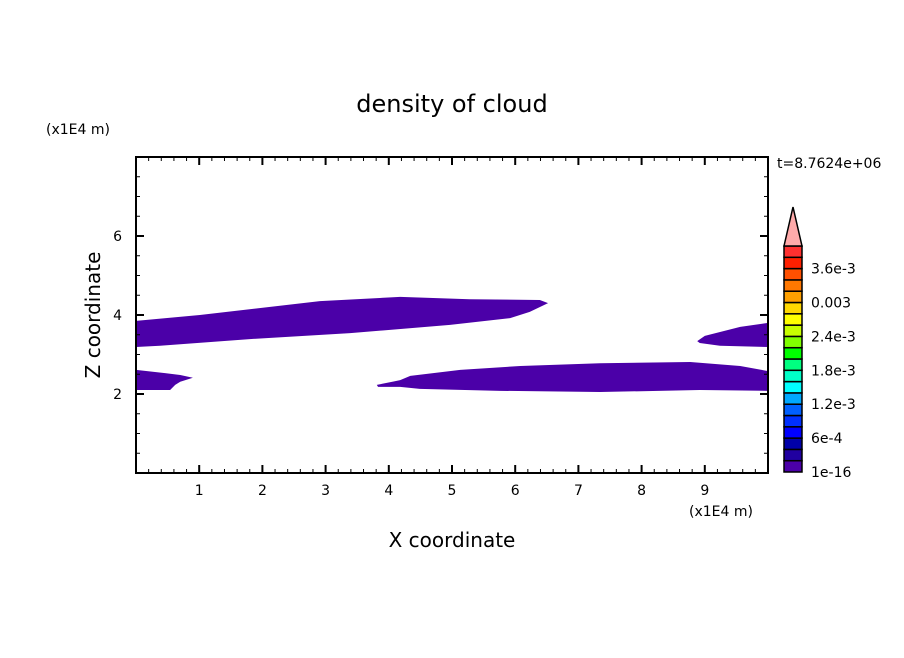 This screenshot has width=904, height=658. What do you see at coordinates (388, 491) in the screenshot?
I see `x-tick-label: 4` at bounding box center [388, 491].